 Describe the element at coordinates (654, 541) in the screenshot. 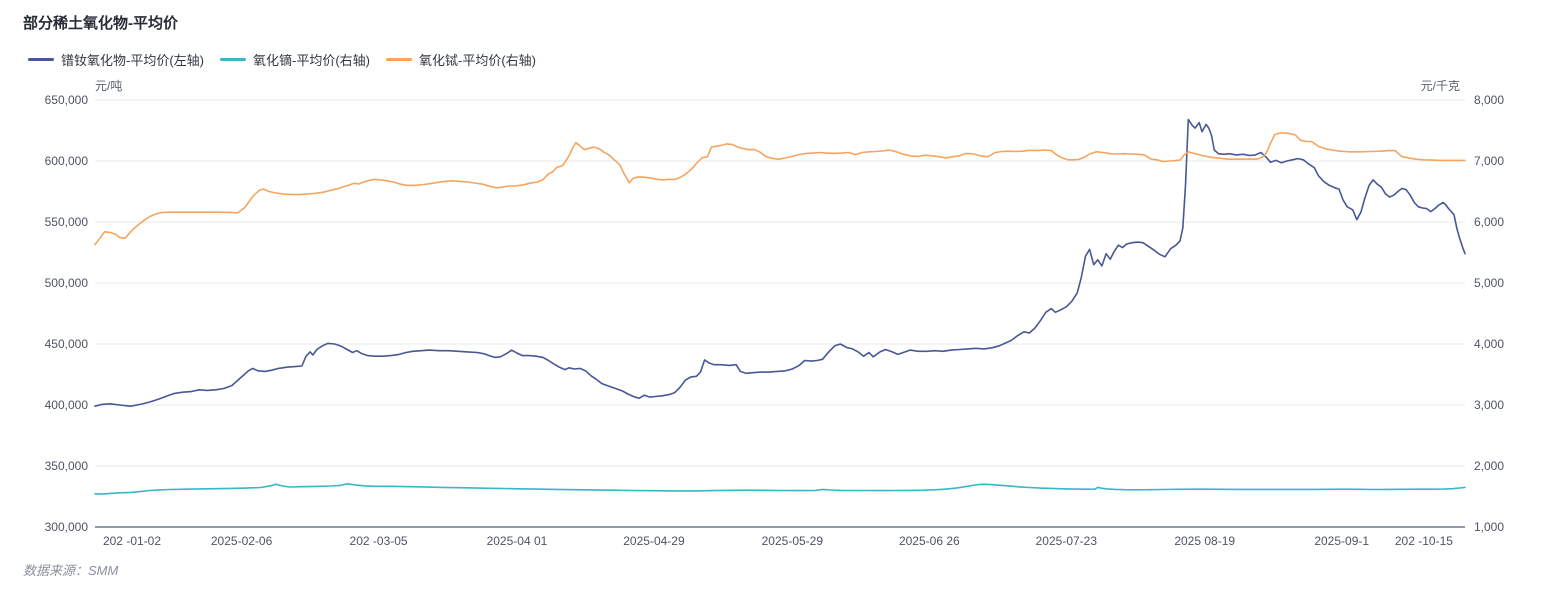

I see `x-axis-tick-label: 2025-04-29` at that location.